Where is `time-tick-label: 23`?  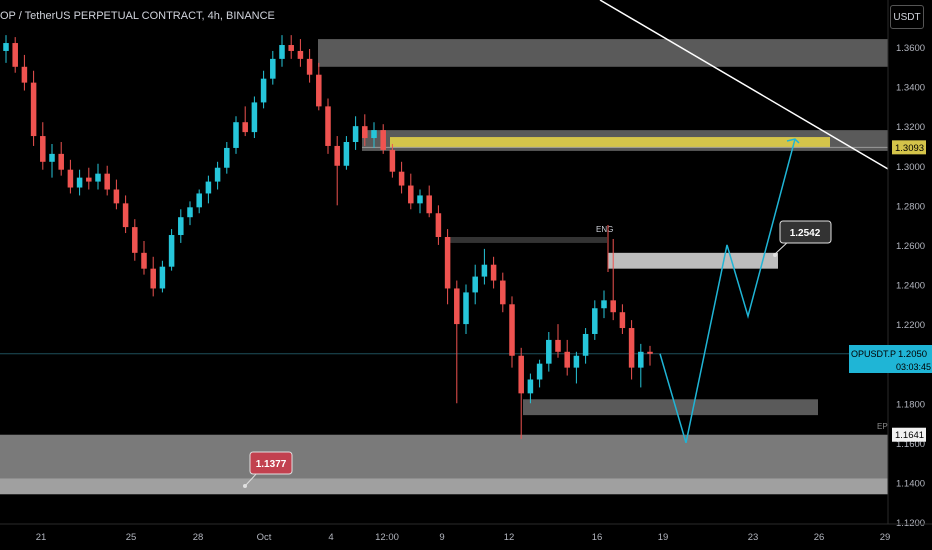
time-tick-label: 23 is located at coordinates (753, 537).